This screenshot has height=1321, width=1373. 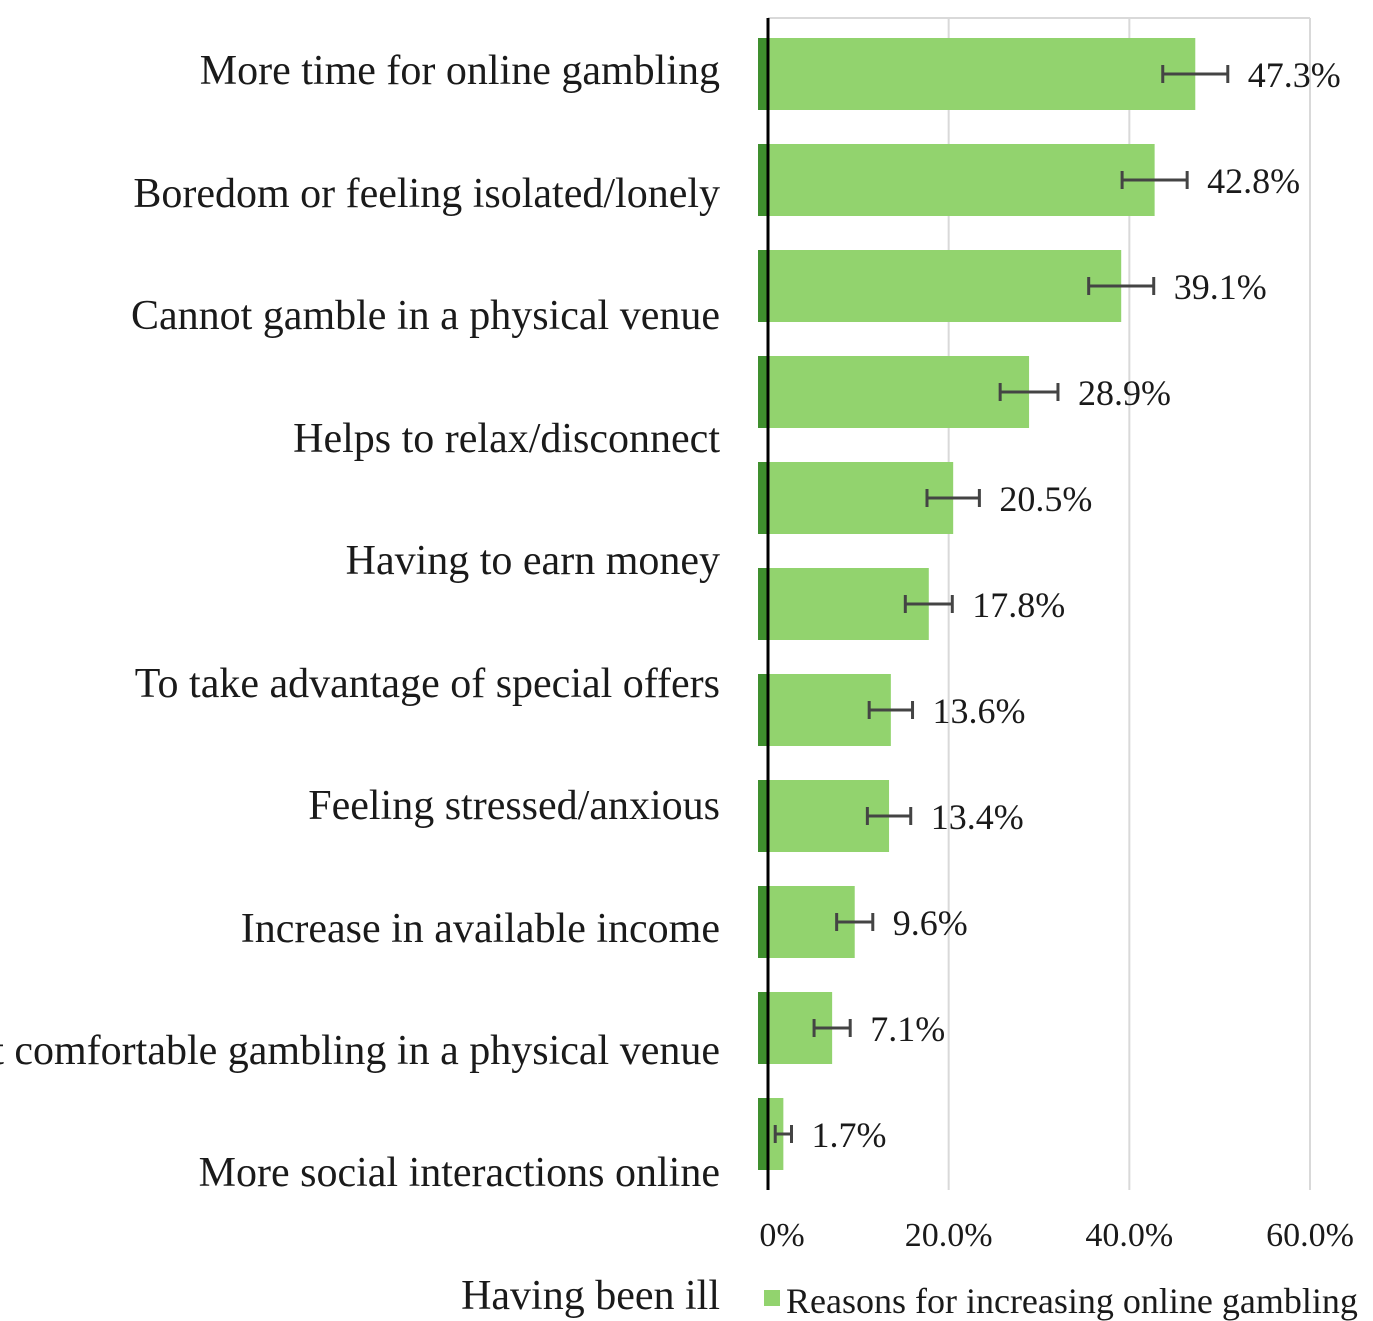 I want to click on value-label-7: 13.4%, so click(x=977, y=817).